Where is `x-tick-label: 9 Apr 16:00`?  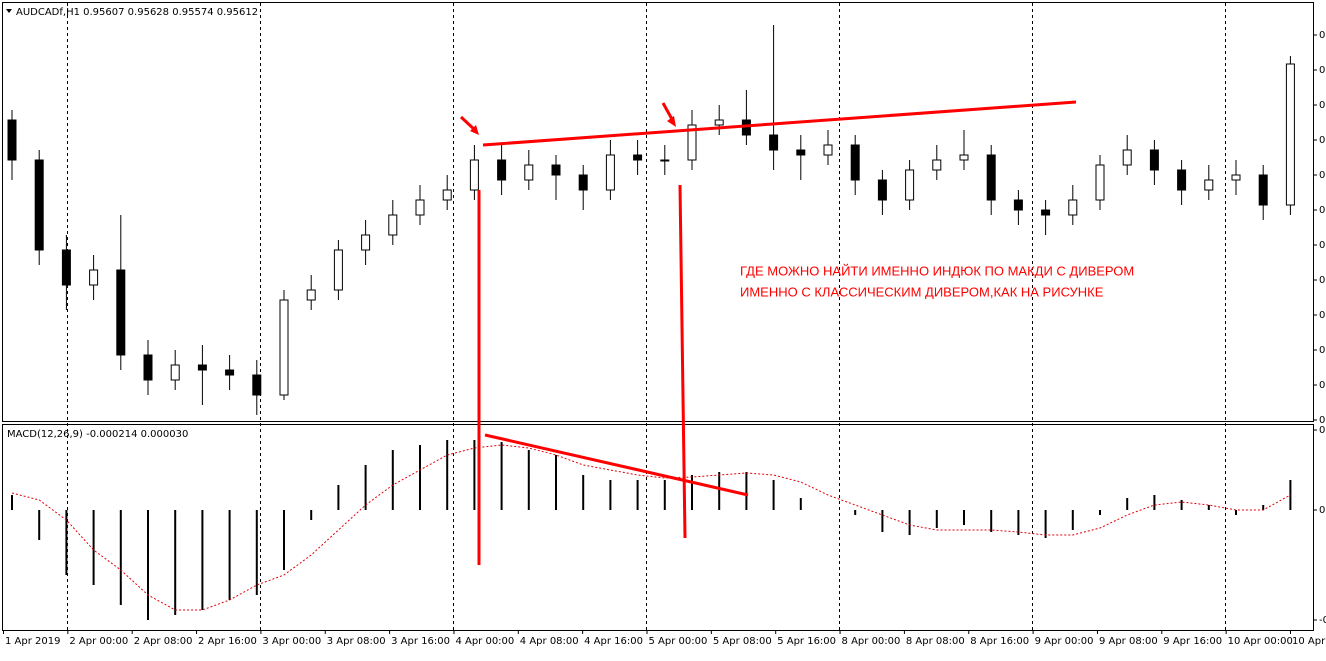 x-tick-label: 9 Apr 16:00 is located at coordinates (1192, 641).